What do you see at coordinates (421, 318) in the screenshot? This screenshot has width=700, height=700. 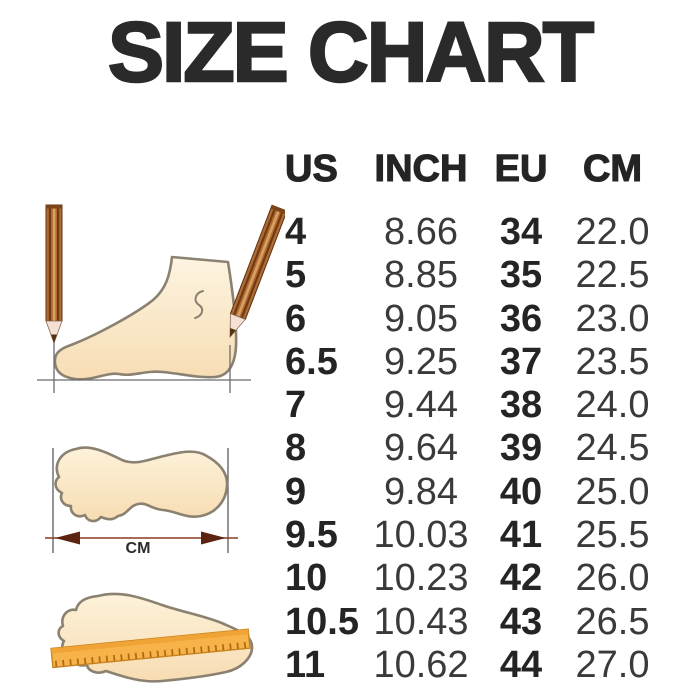 I see `inch-cell: 9.05` at bounding box center [421, 318].